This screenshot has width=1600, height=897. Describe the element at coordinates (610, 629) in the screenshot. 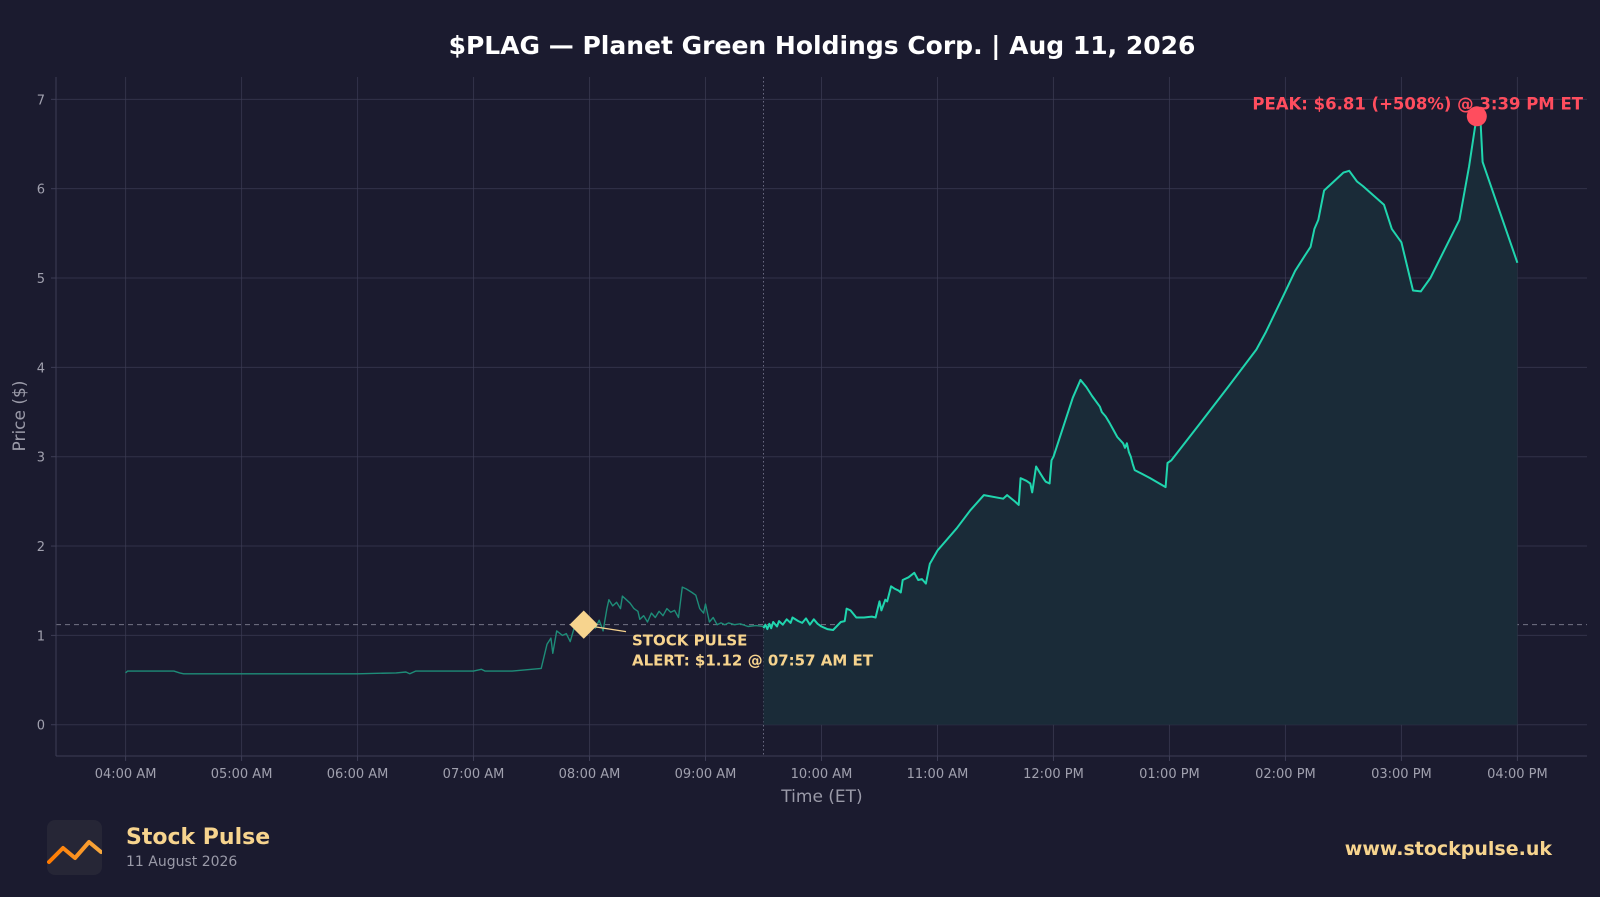

I see `alert-callout-line` at that location.